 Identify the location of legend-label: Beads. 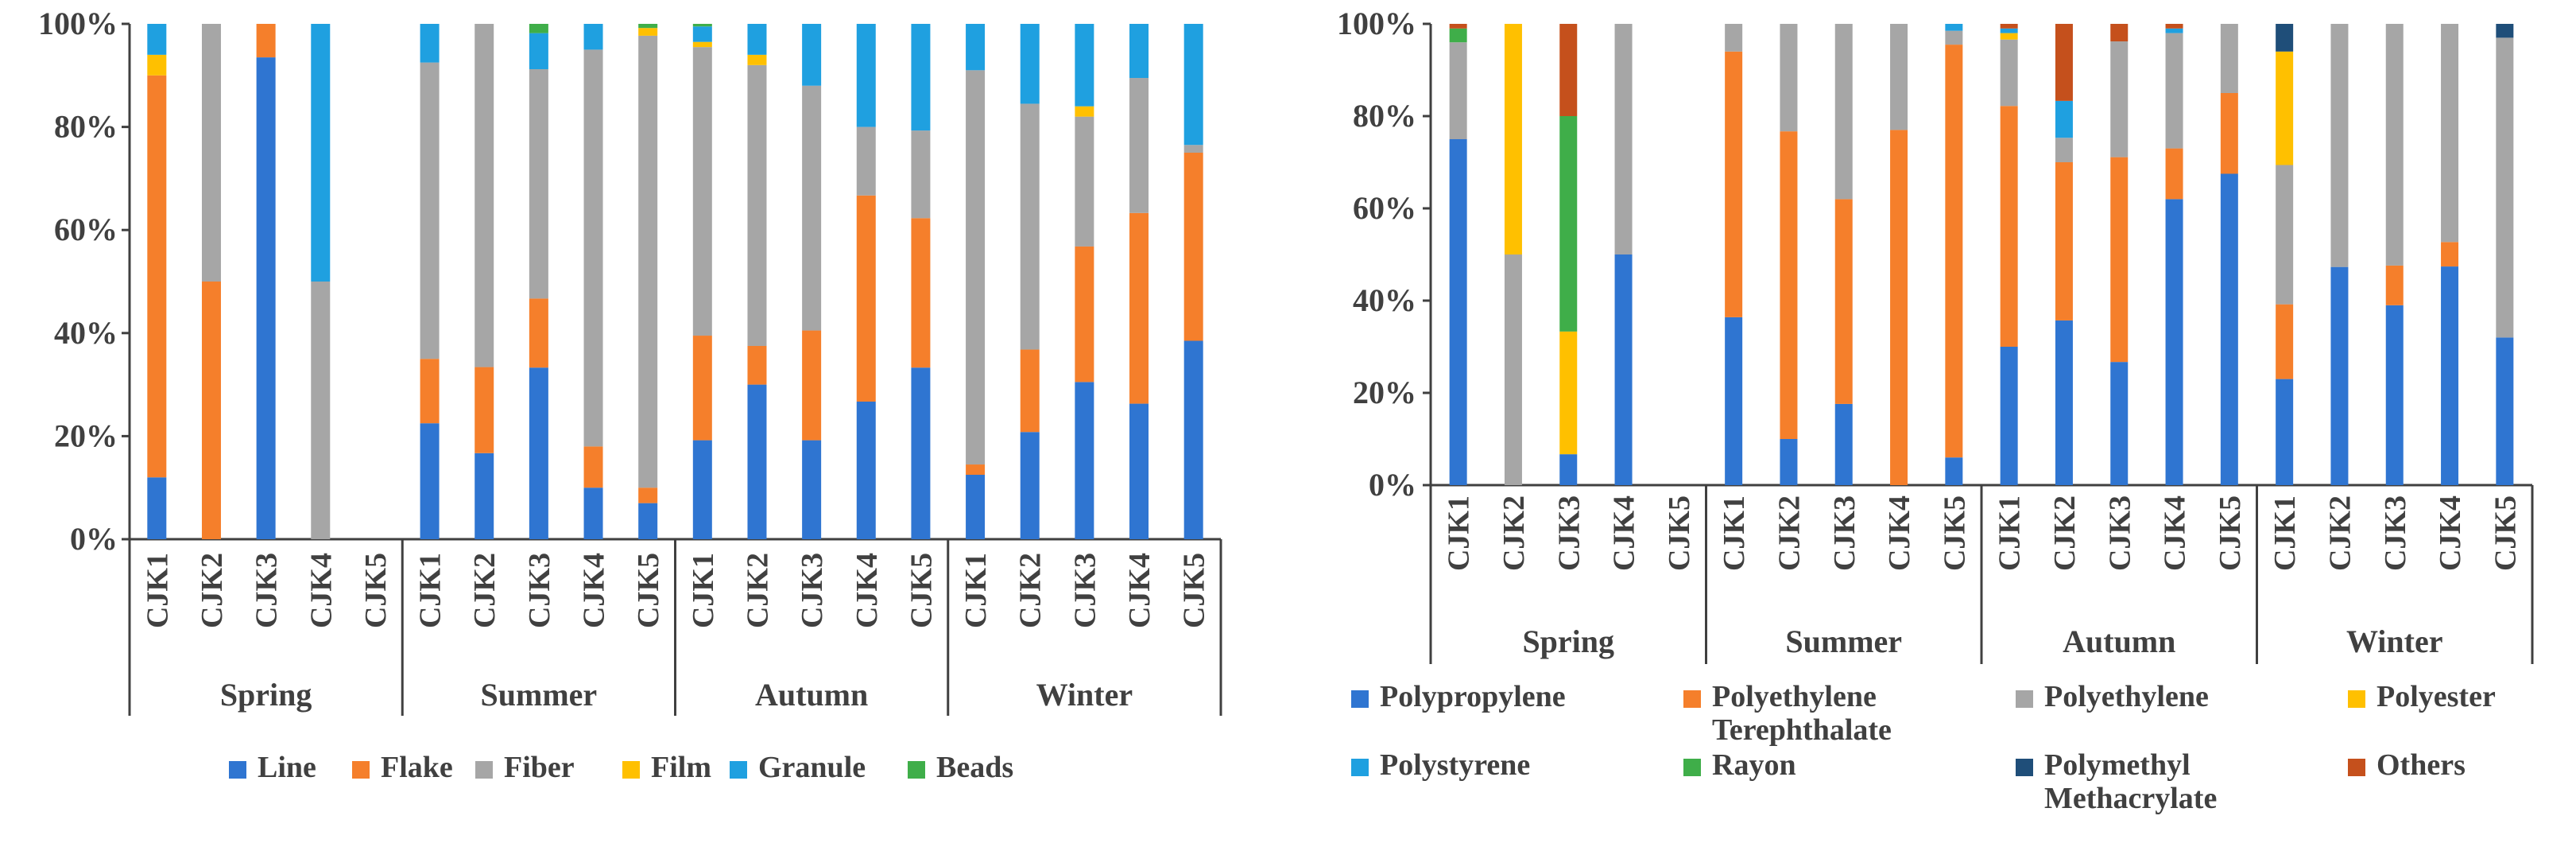
(974, 767).